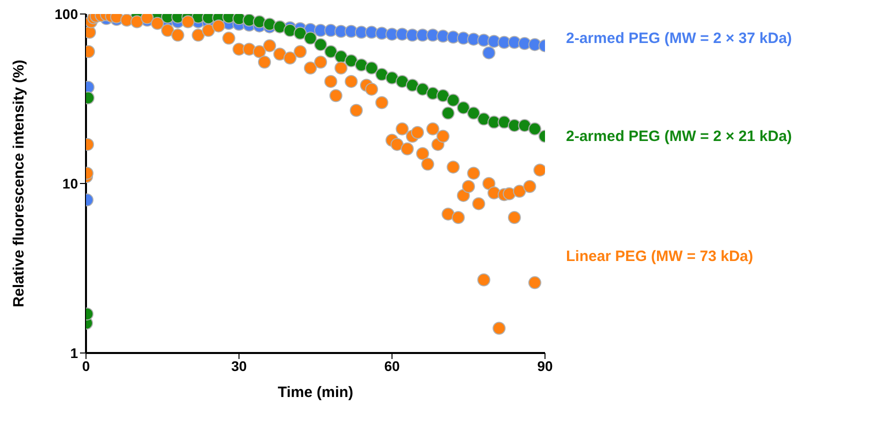  What do you see at coordinates (545, 366) in the screenshot?
I see `x-tick-label: 90` at bounding box center [545, 366].